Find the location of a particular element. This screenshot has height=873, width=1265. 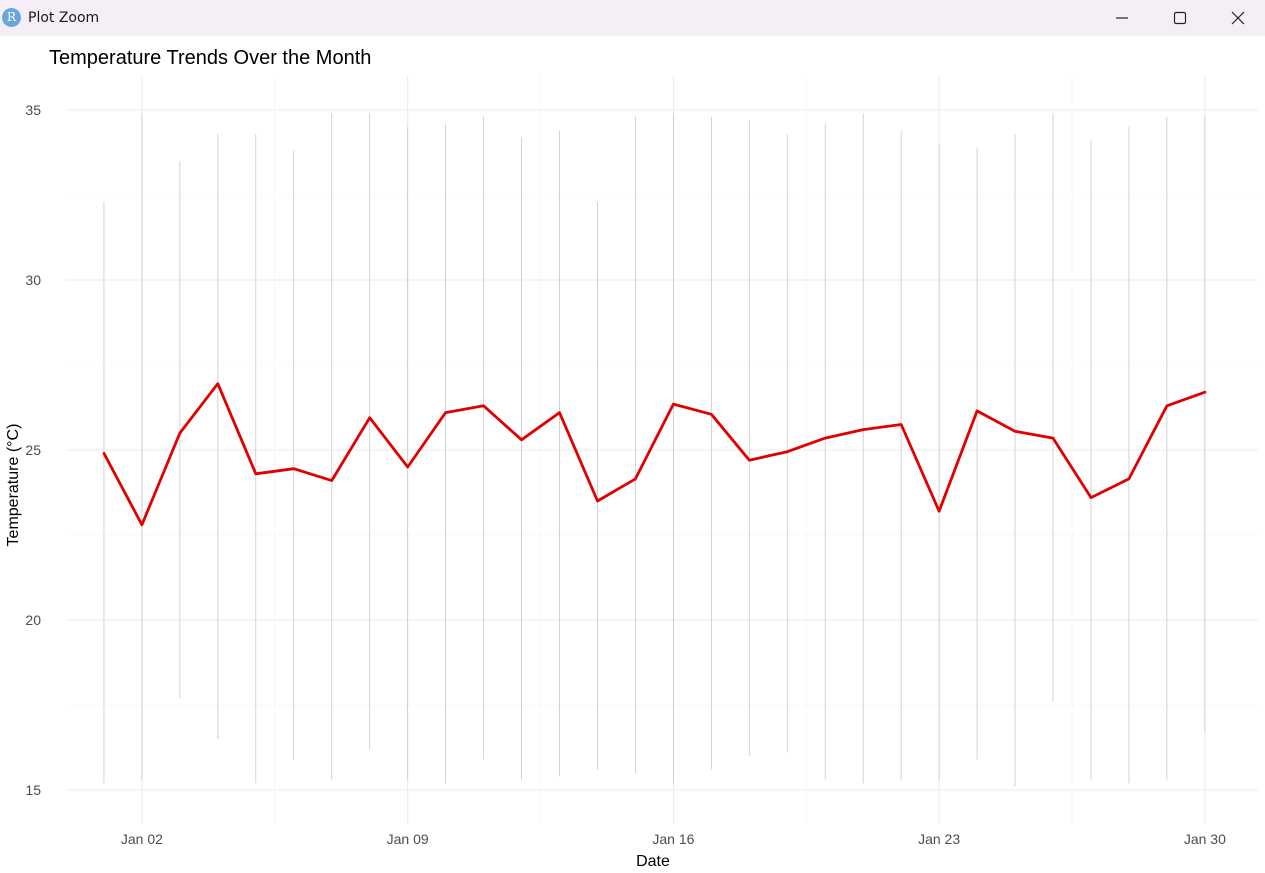

y-tick-label: 35 is located at coordinates (33, 110).